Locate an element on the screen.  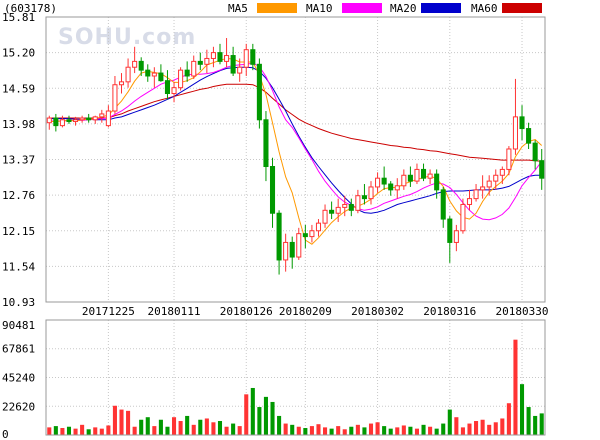
legend-label-ma20: MA20 is located at coordinates (403, 8).